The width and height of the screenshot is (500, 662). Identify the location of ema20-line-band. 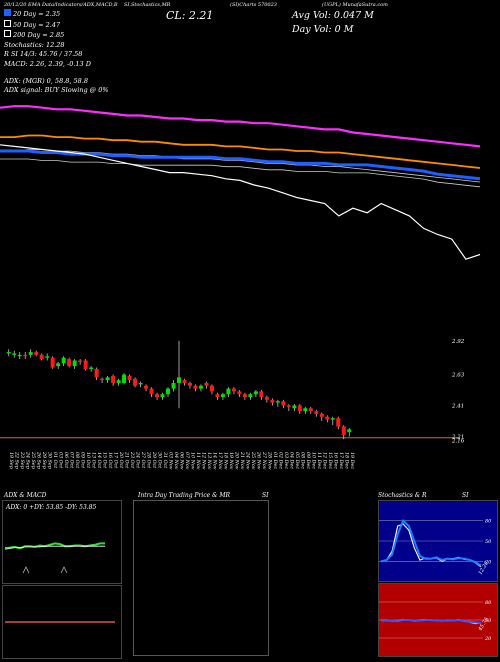
(240, 173).